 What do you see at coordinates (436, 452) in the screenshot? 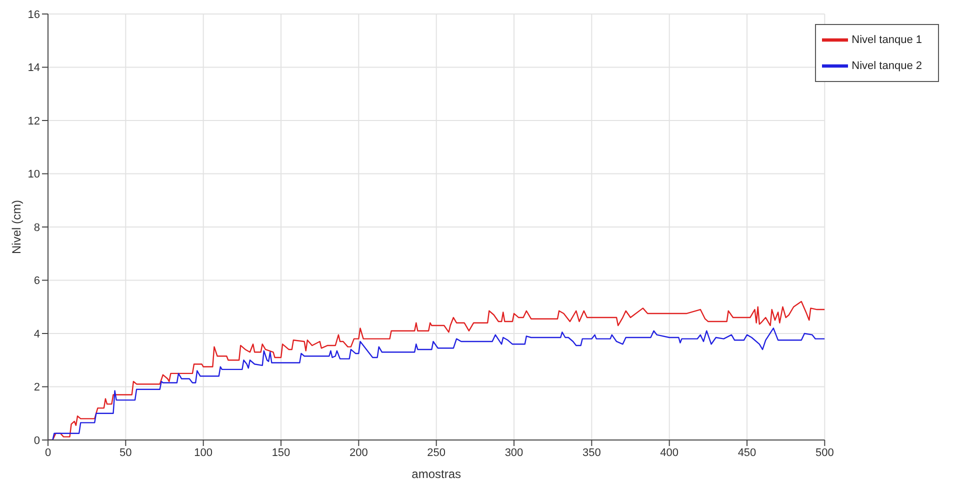
I see `x-tick-label: 250` at bounding box center [436, 452].